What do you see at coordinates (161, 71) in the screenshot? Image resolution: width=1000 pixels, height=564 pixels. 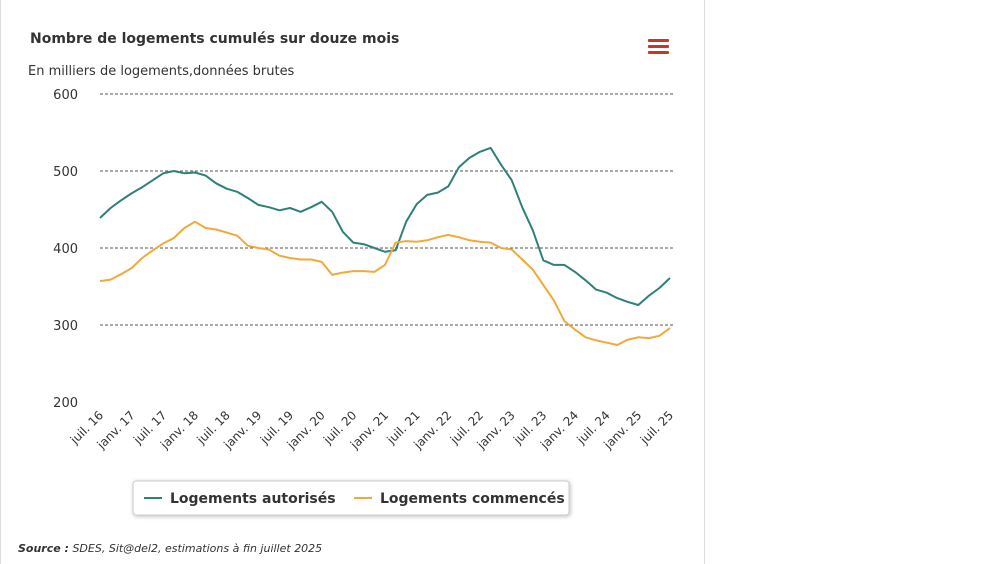 I see `chart-subtitle: En milliers de logements,données brutes` at bounding box center [161, 71].